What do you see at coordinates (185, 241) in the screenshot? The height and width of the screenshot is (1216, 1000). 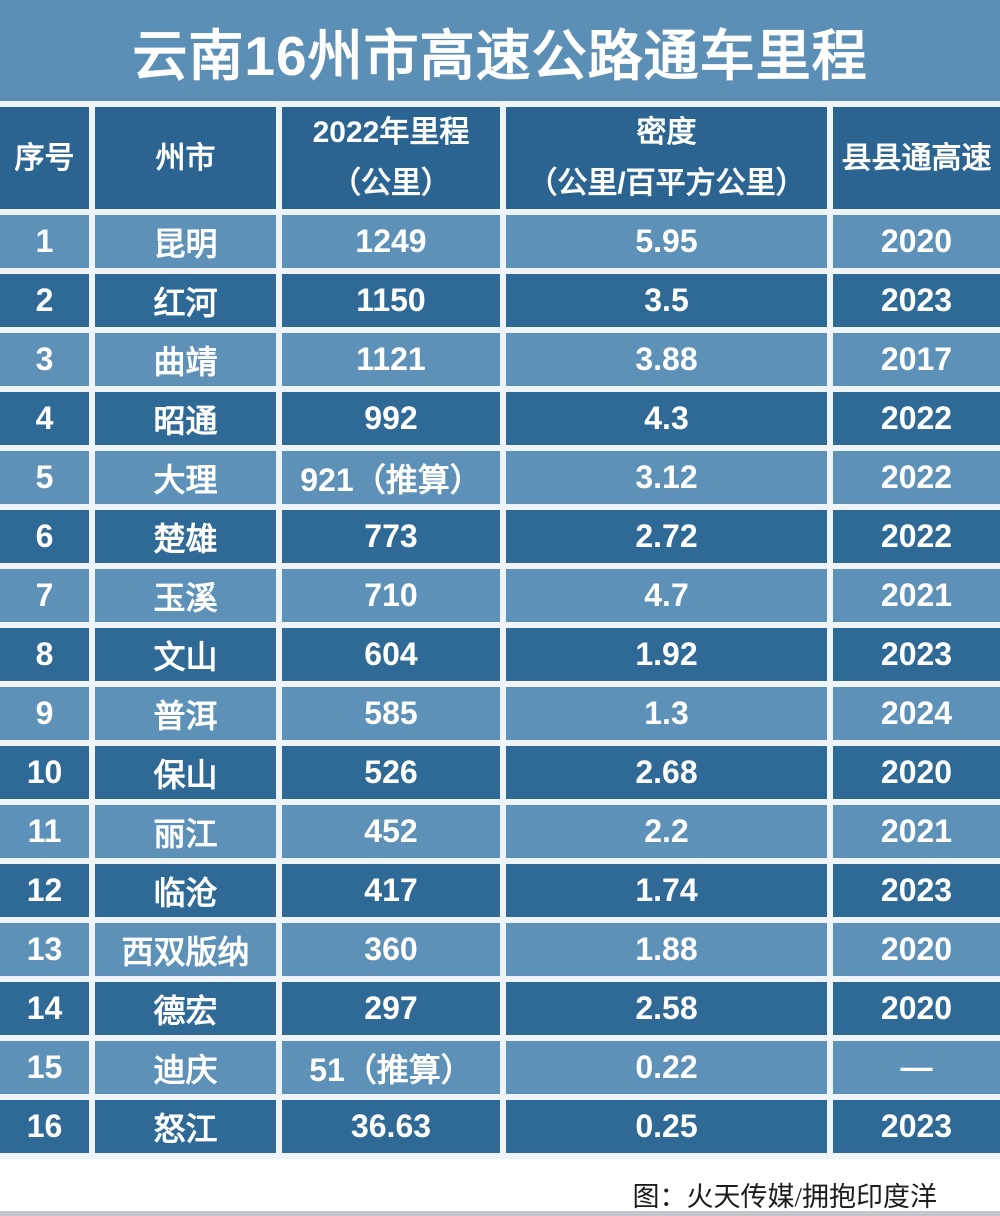 I see `cell-prefecture: 昆明` at bounding box center [185, 241].